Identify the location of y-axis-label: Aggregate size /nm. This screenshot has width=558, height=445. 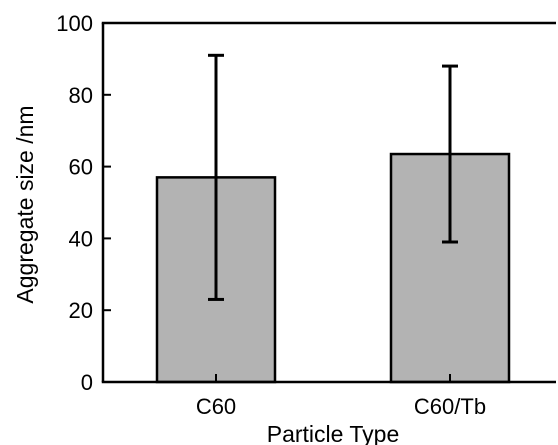
(25, 204).